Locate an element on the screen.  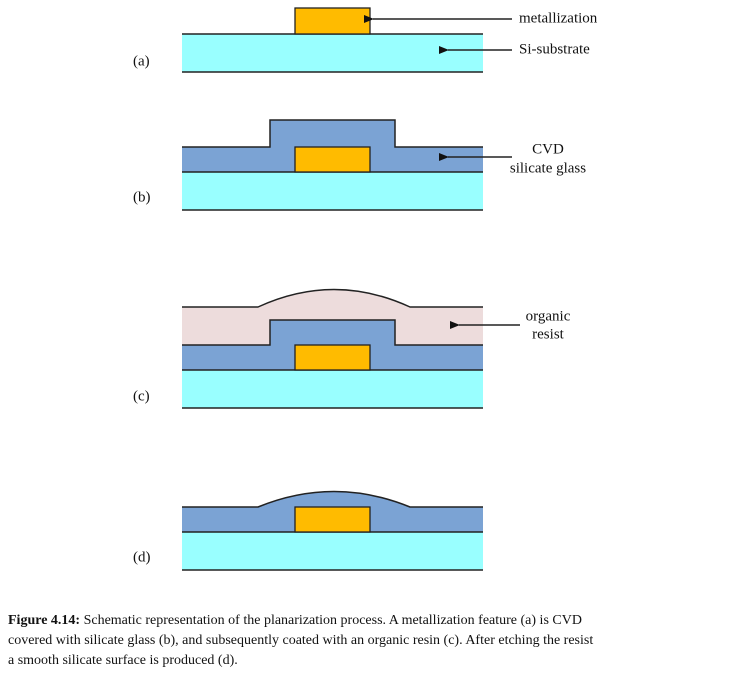
panel-label: (a) is located at coordinates (141, 61).